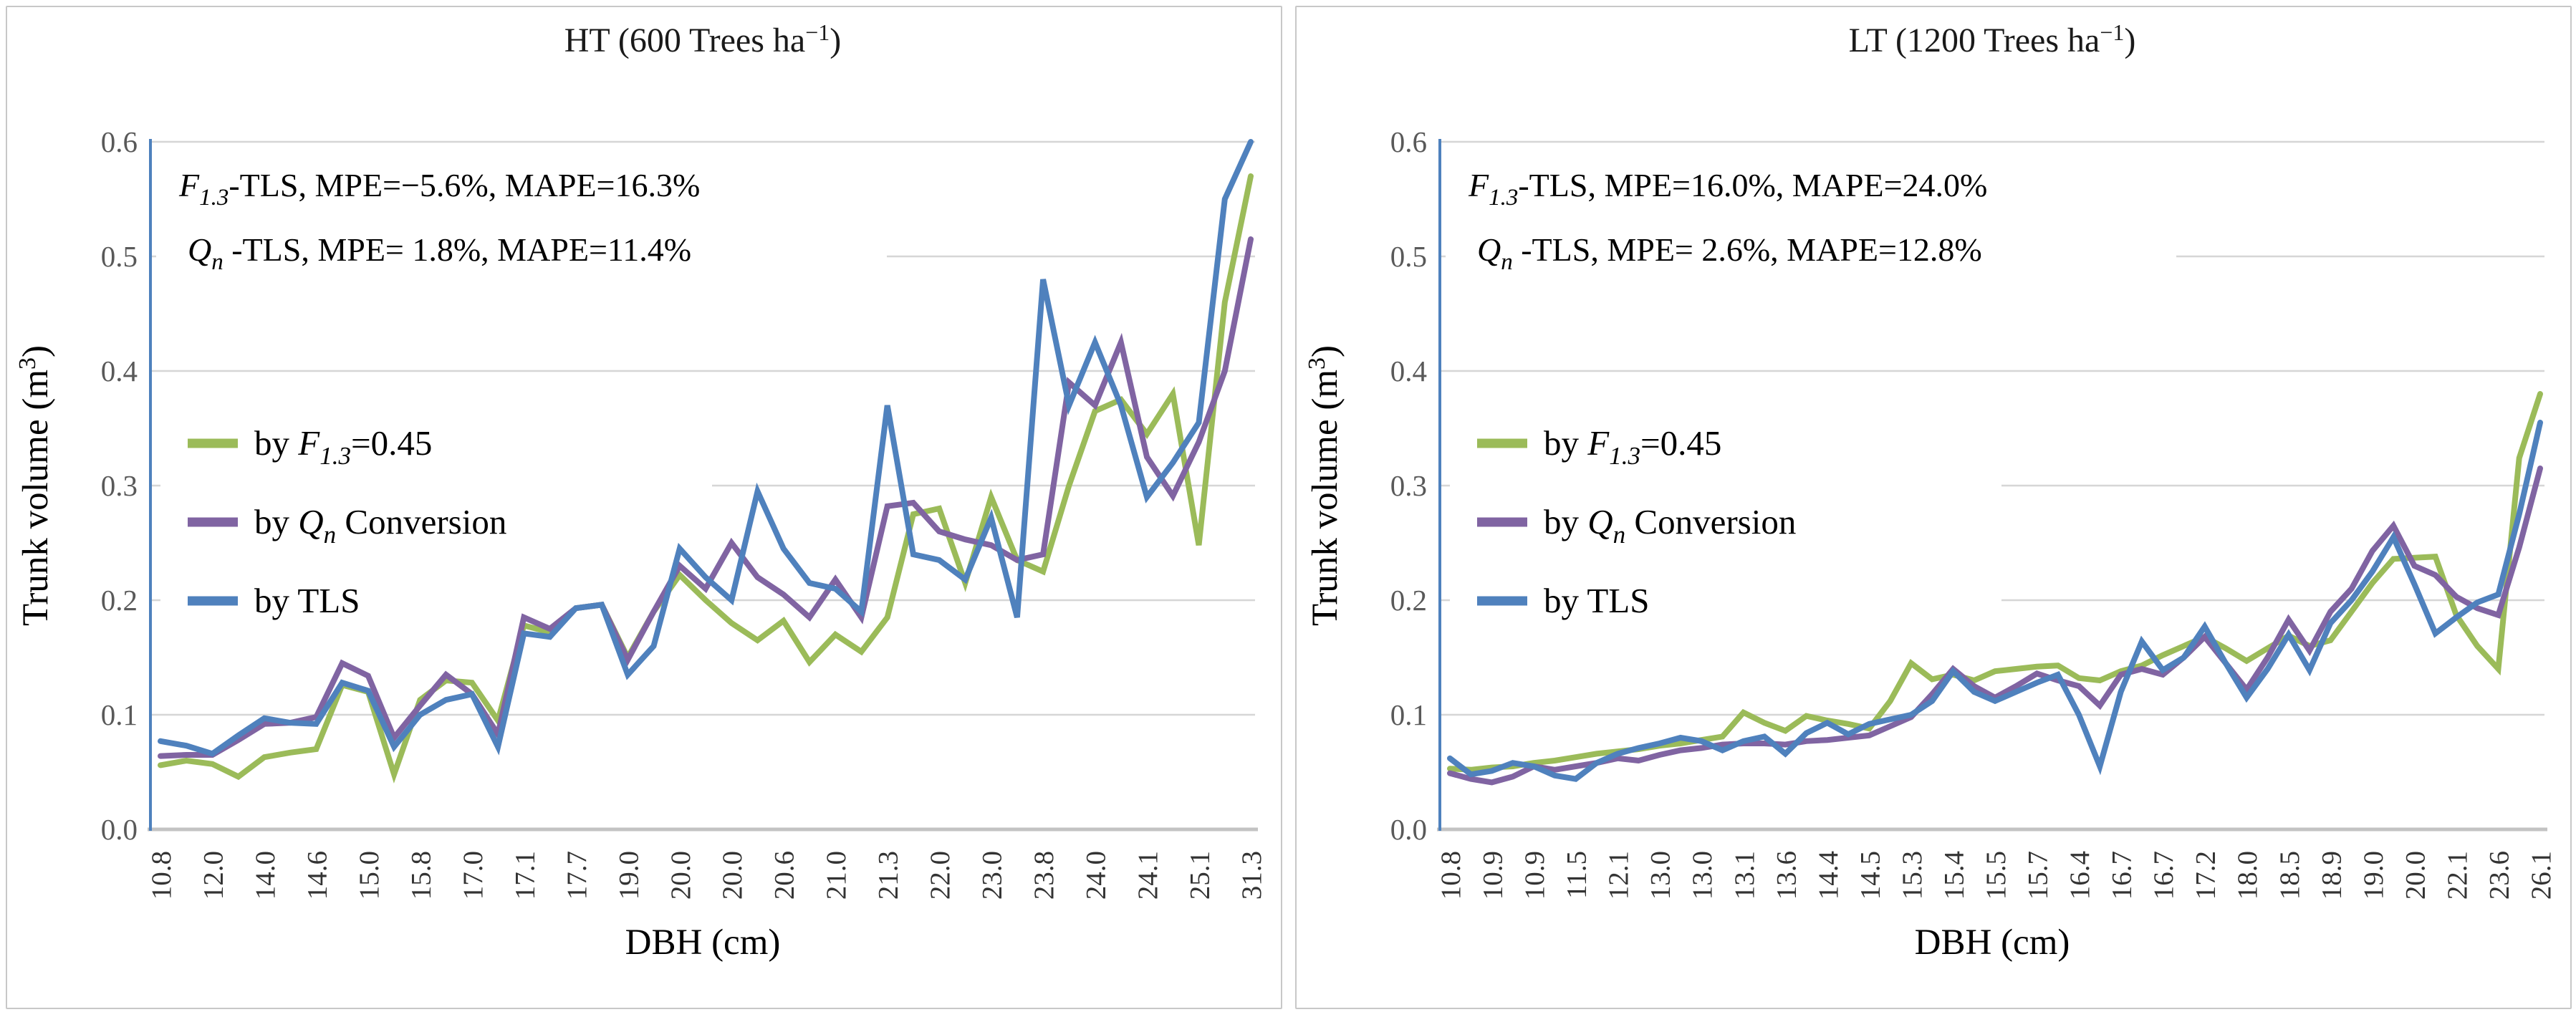  I want to click on x-tick-label: 21.3, so click(889, 876).